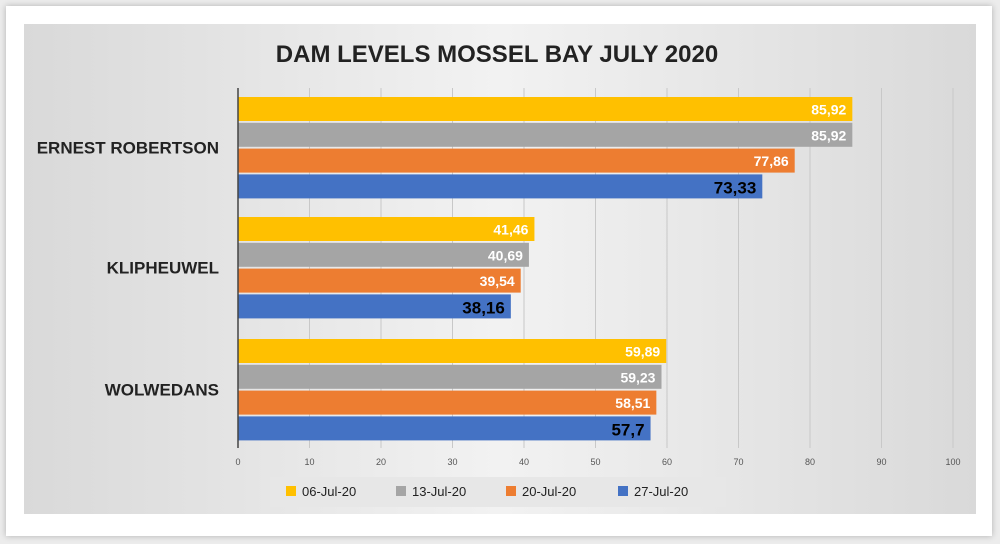 This screenshot has width=1000, height=544. What do you see at coordinates (632, 403) in the screenshot?
I see `data-label: 58,51` at bounding box center [632, 403].